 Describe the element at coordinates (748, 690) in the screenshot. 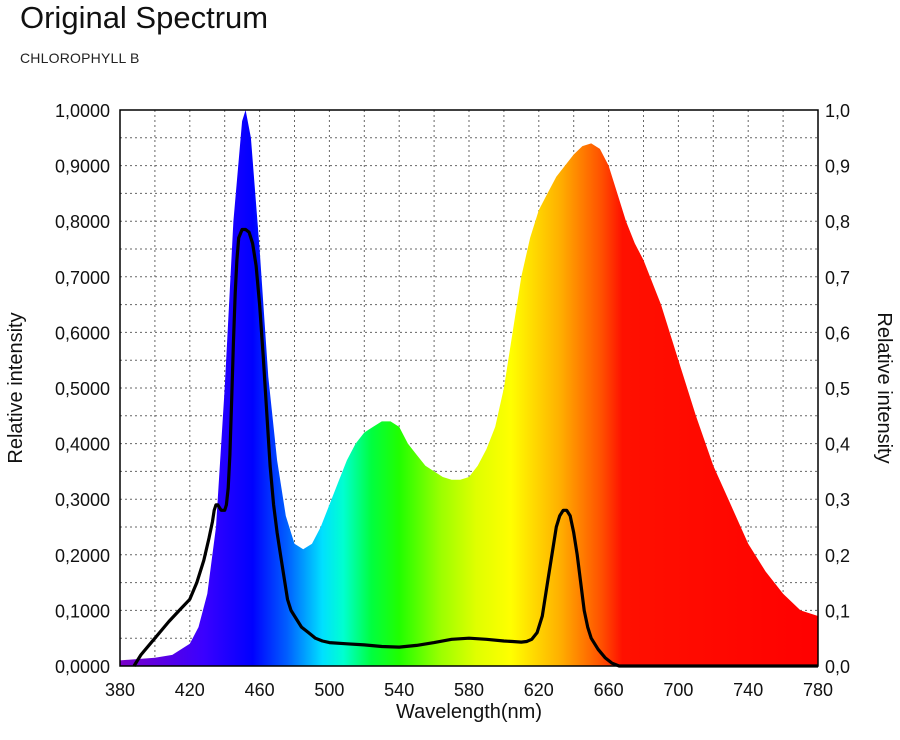

I see `x-tick-label: 740` at that location.